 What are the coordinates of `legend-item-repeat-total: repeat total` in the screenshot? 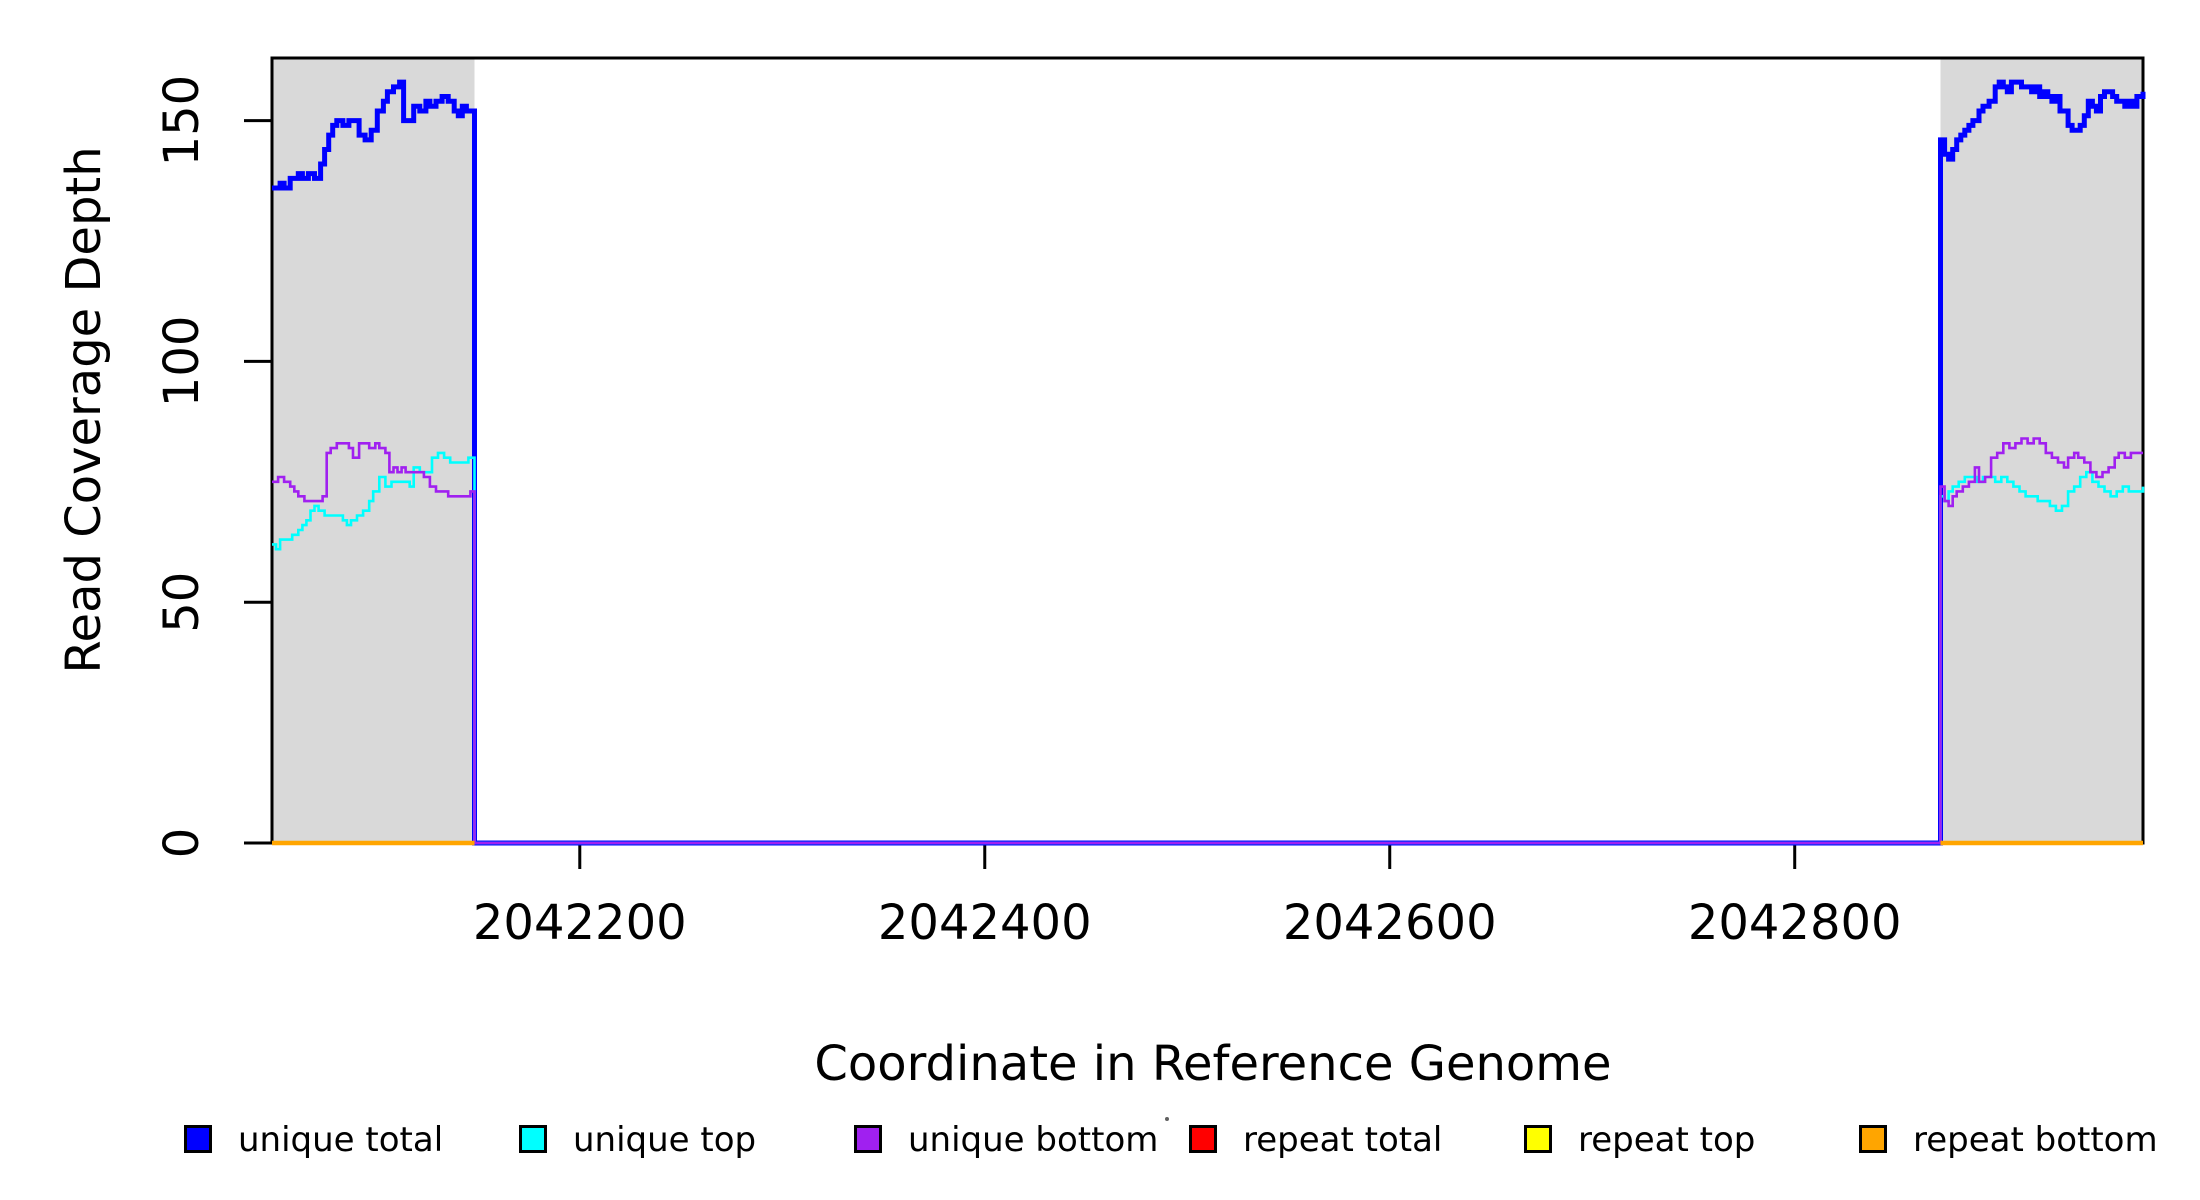 It's located at (1315, 1138).